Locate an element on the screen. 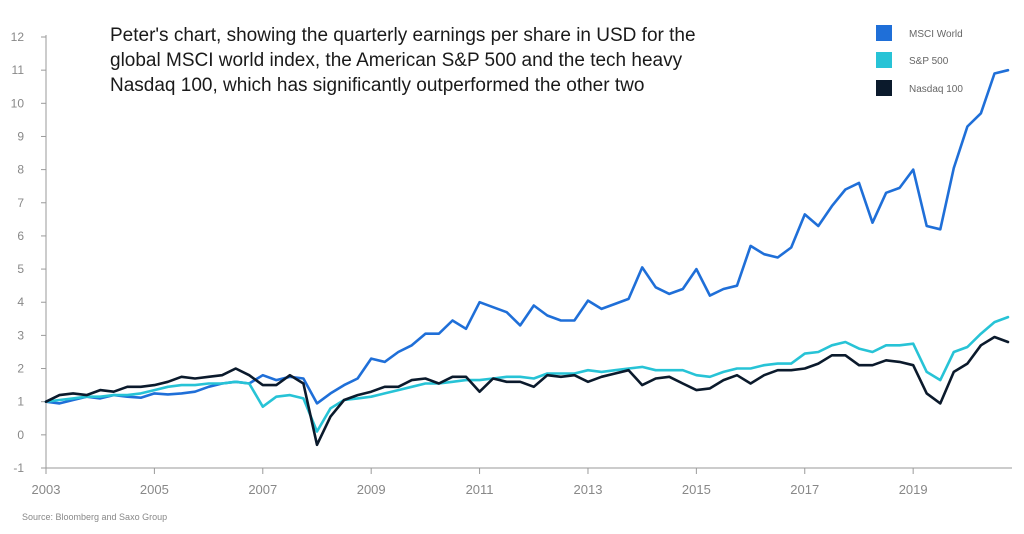  x-tick-label: 2011 is located at coordinates (480, 489).